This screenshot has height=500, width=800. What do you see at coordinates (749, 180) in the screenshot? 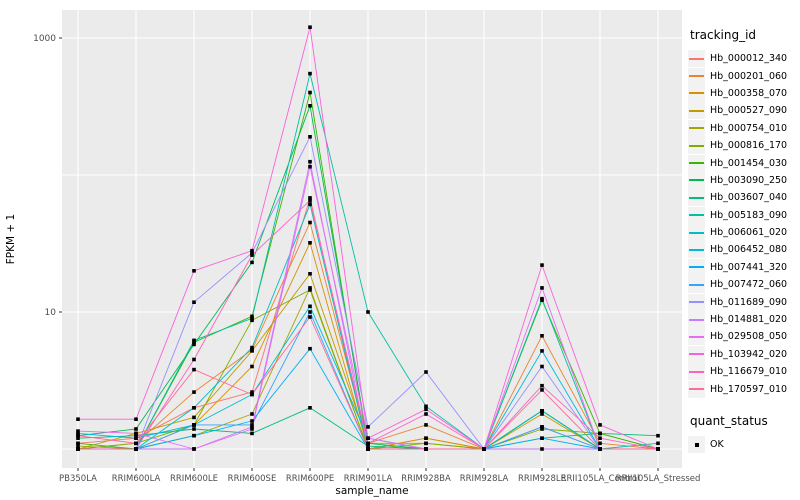
I see `legend-item-label: Hb_003090_250` at bounding box center [749, 180].